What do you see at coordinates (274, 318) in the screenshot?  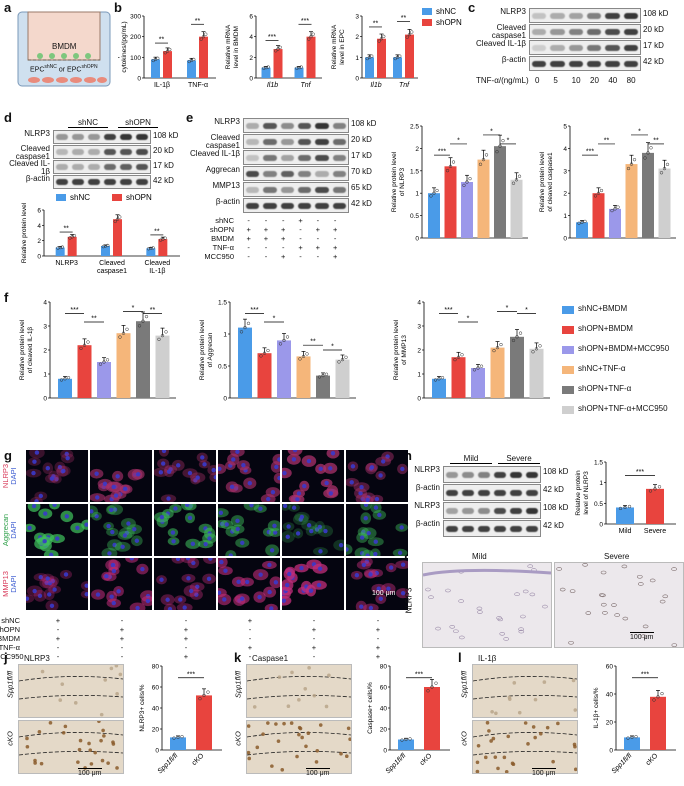 I see `significance-mark: *` at bounding box center [274, 318].